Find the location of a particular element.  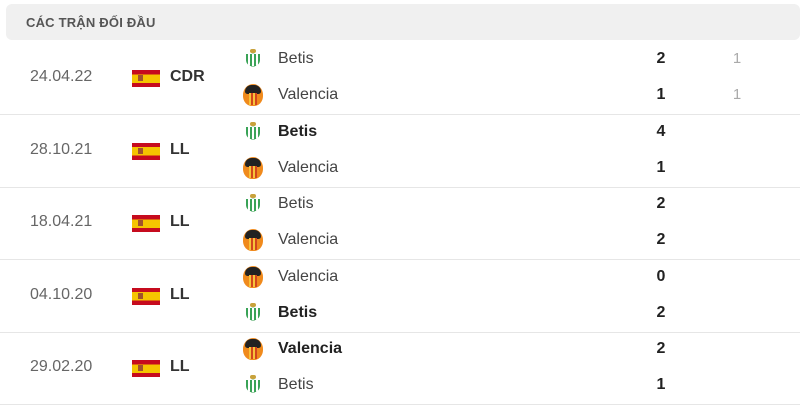

match-date: 28.10.21 is located at coordinates (61, 149).